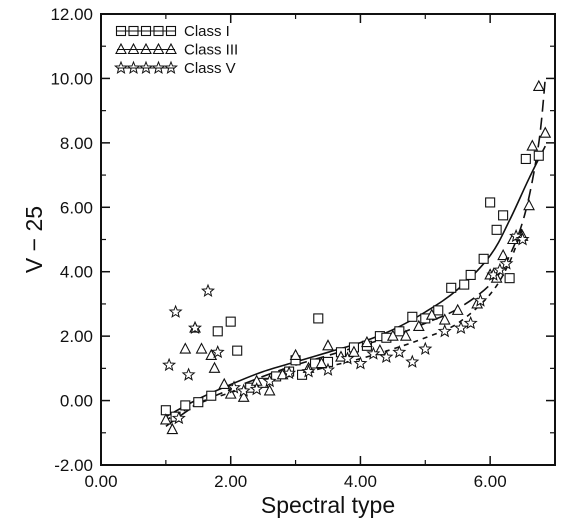 The width and height of the screenshot is (570, 531). I want to click on legend: Class I Class III Class V, so click(176, 50).